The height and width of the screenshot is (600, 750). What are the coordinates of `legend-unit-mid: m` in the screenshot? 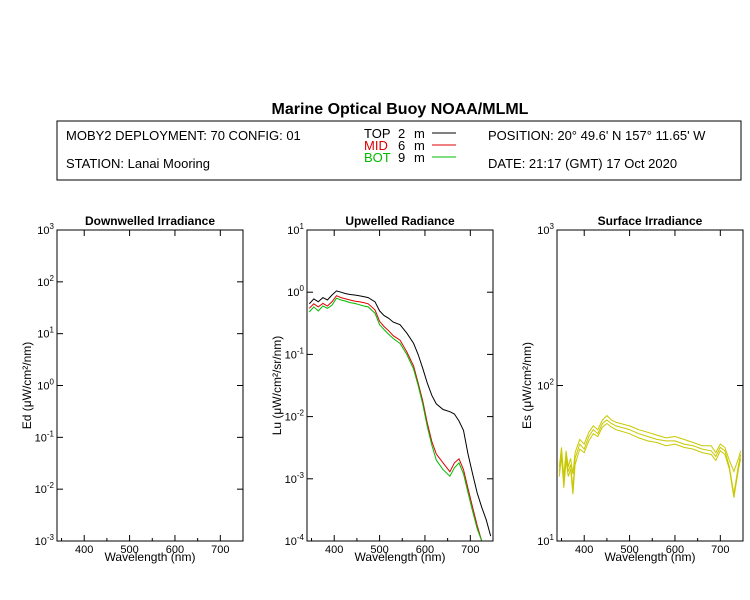 It's located at (419, 145).